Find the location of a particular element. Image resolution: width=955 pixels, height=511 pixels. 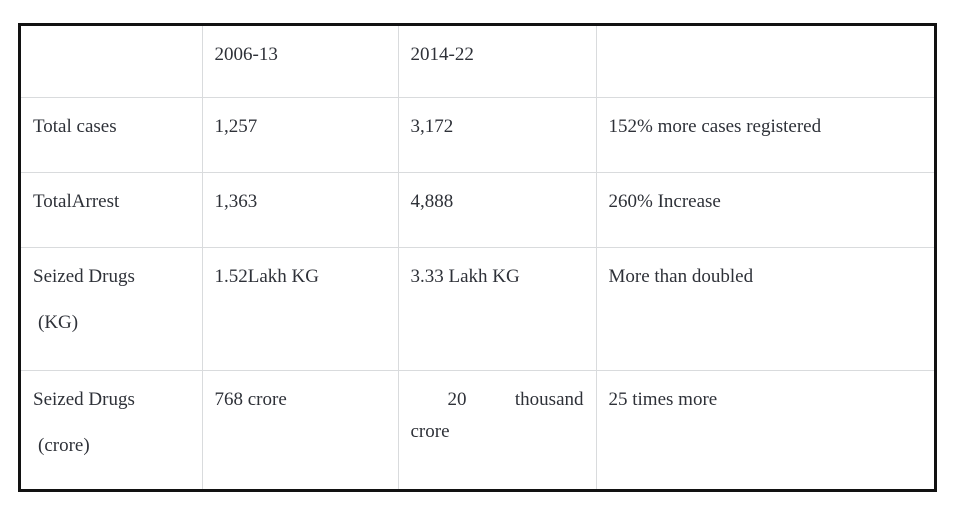

row-label-unit: (crore) is located at coordinates (64, 445).